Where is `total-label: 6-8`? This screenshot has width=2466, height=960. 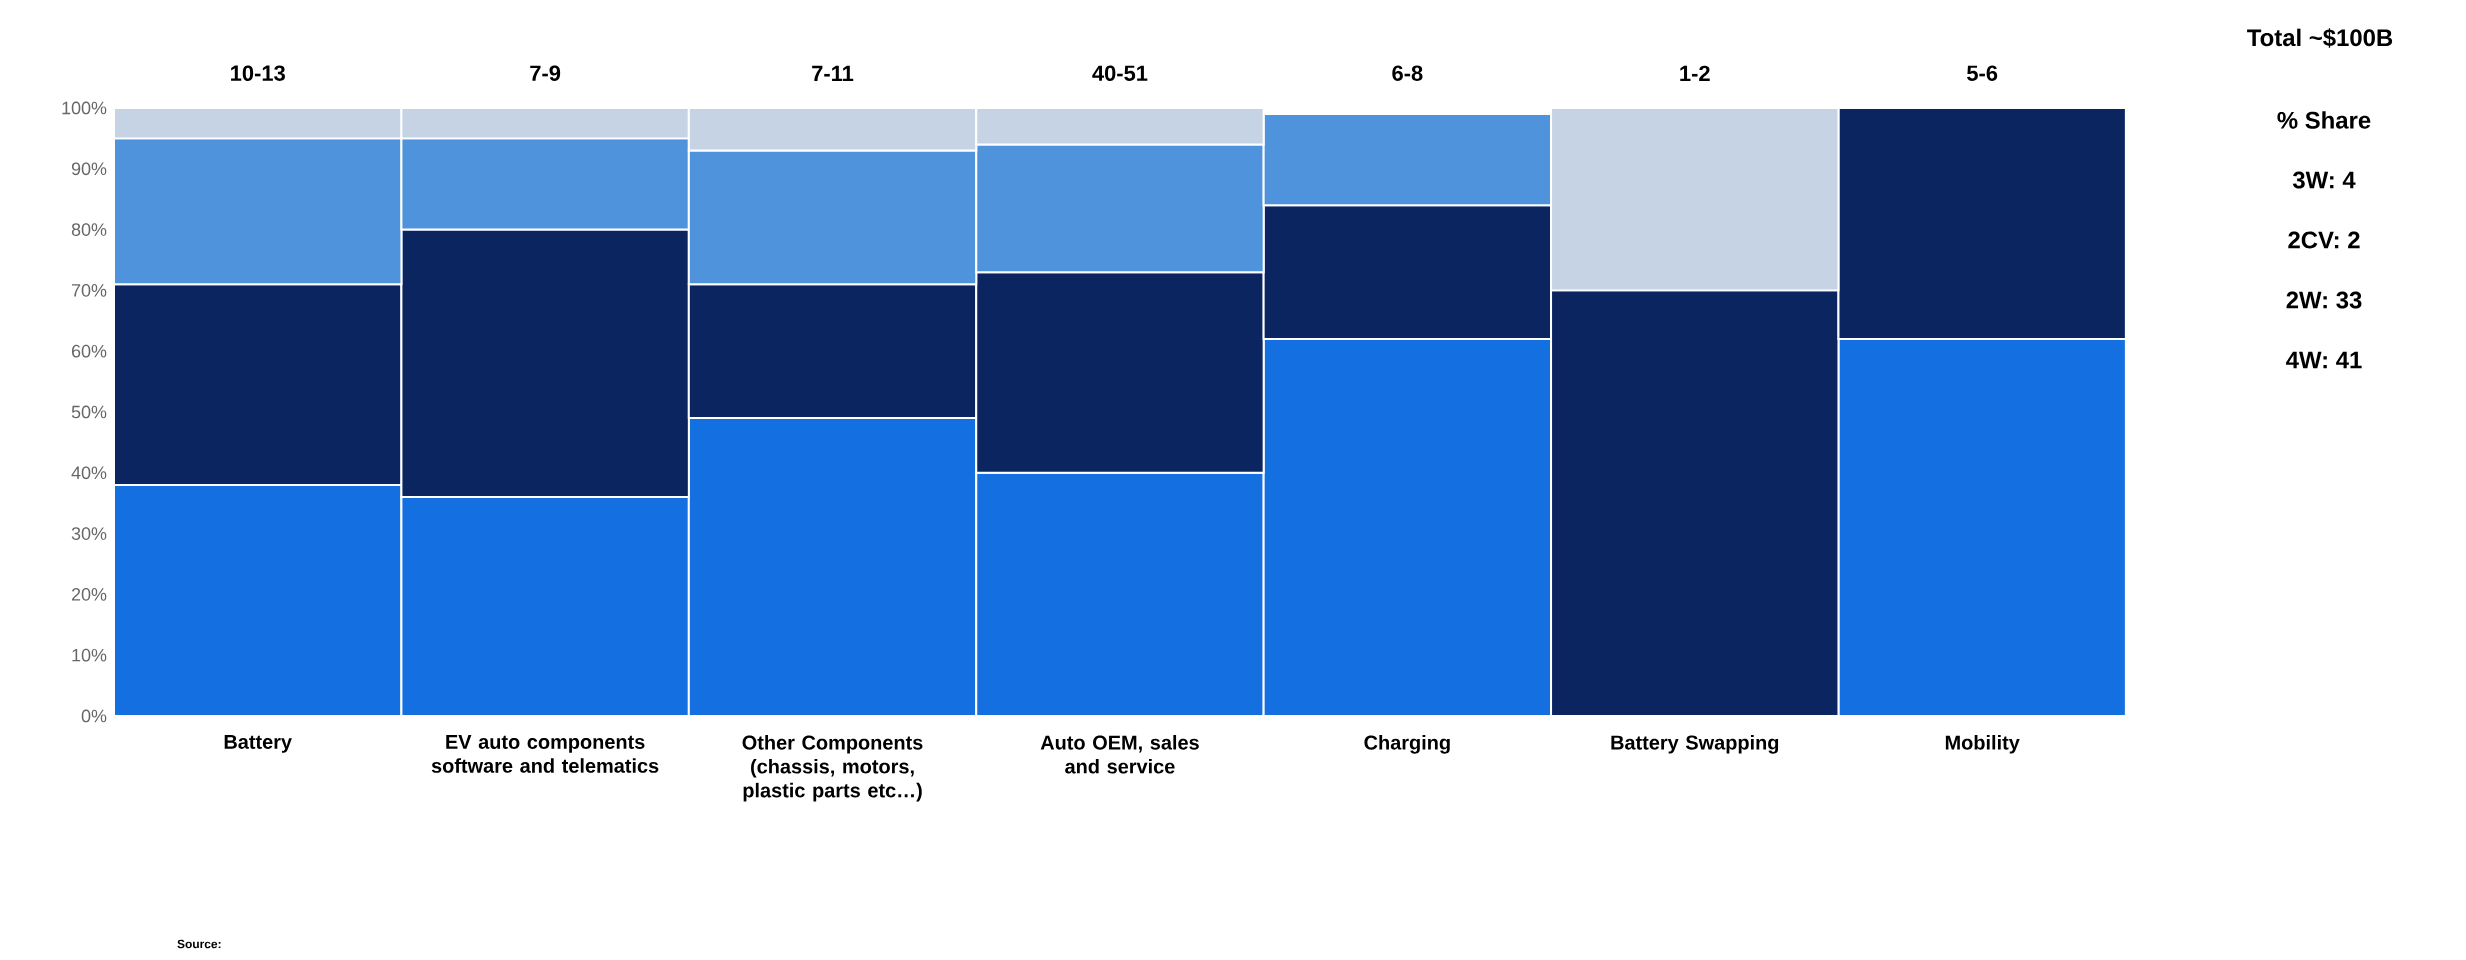
total-label: 6-8 is located at coordinates (1407, 73).